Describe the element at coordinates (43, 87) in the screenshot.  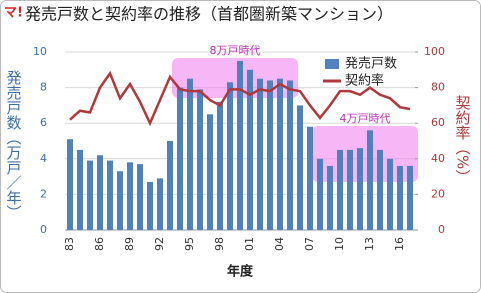
I see `y-tick-label: 8` at that location.